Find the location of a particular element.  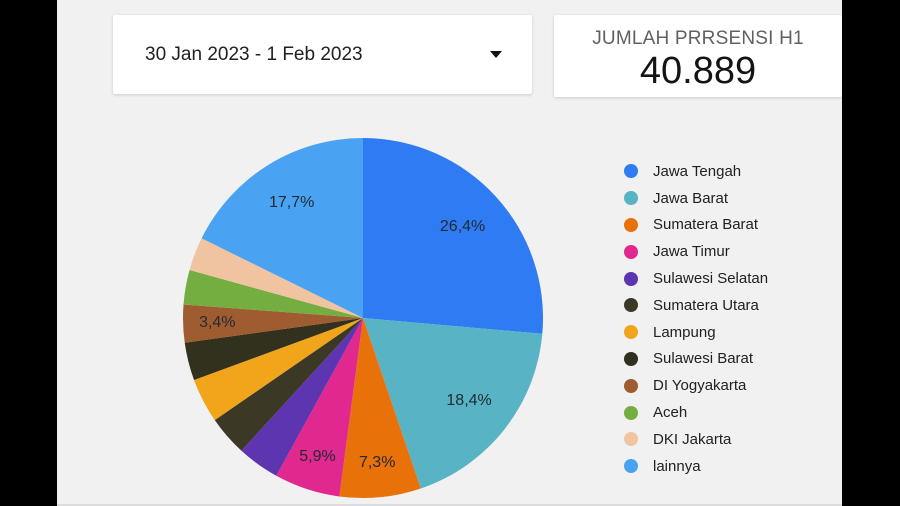

metric-scorecard: JUMLAH PRRSENSI H1 40.889 is located at coordinates (698, 56).